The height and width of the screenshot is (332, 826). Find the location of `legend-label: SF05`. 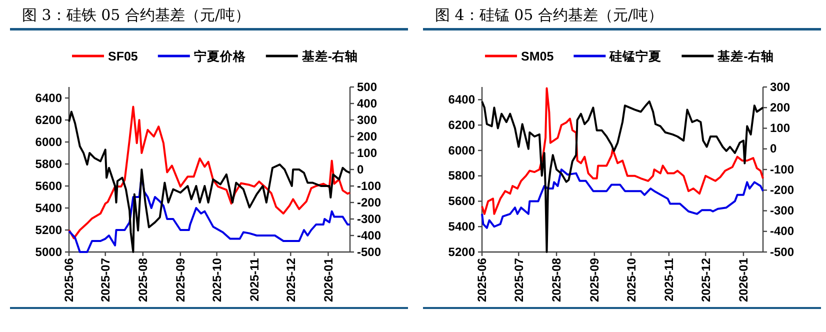

legend-label: SF05 is located at coordinates (123, 57).